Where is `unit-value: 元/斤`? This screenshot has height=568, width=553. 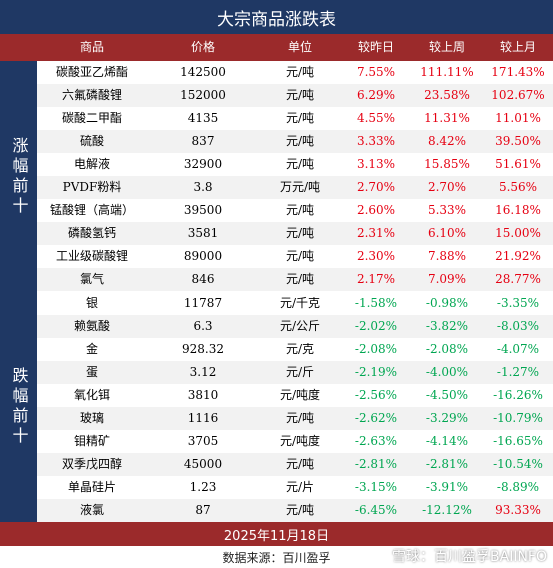
unit-value: 元/斤 is located at coordinates (300, 372).